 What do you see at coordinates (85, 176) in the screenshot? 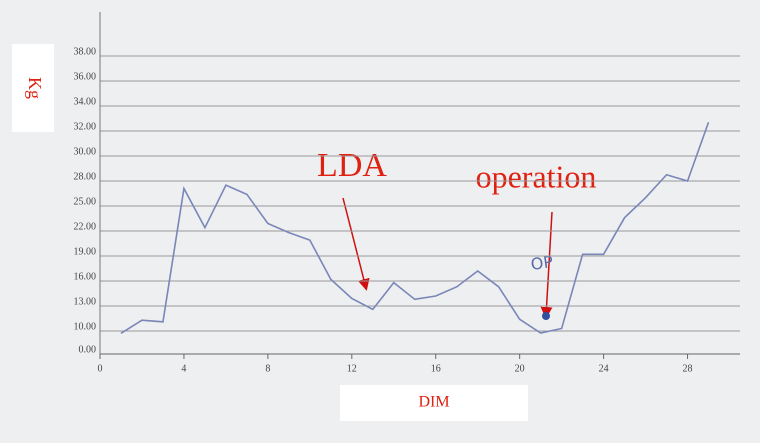
I see `y-tick-label: 28.00` at bounding box center [85, 176].